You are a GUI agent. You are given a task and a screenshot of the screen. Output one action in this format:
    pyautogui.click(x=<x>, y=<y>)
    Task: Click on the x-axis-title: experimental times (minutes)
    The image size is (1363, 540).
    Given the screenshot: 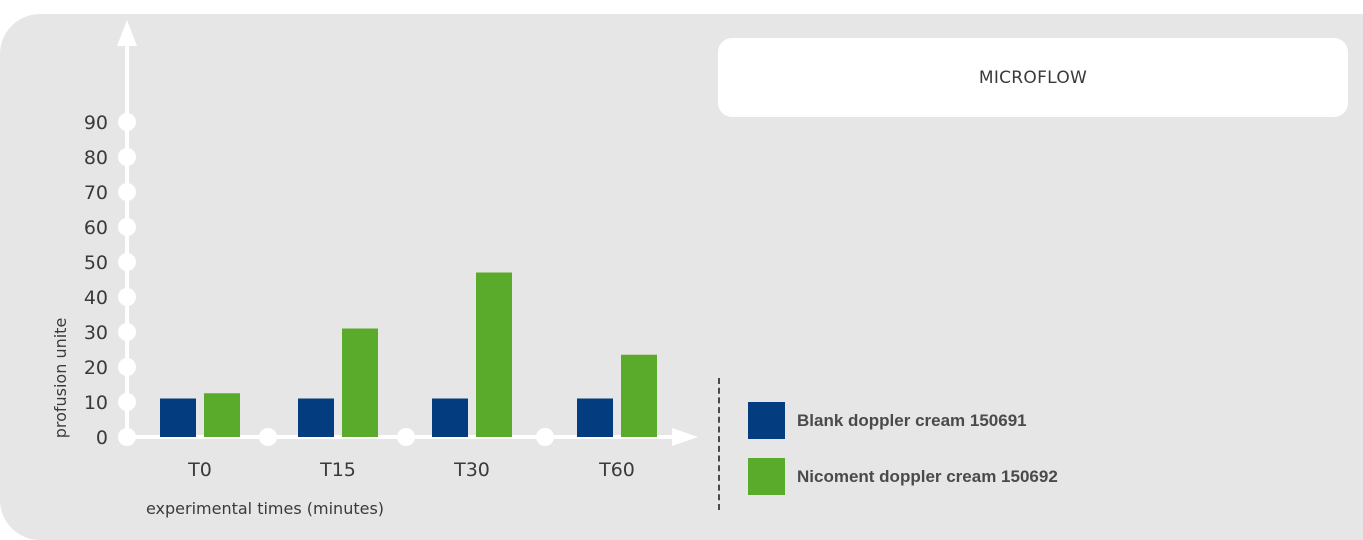 What is the action you would take?
    pyautogui.click(x=265, y=508)
    